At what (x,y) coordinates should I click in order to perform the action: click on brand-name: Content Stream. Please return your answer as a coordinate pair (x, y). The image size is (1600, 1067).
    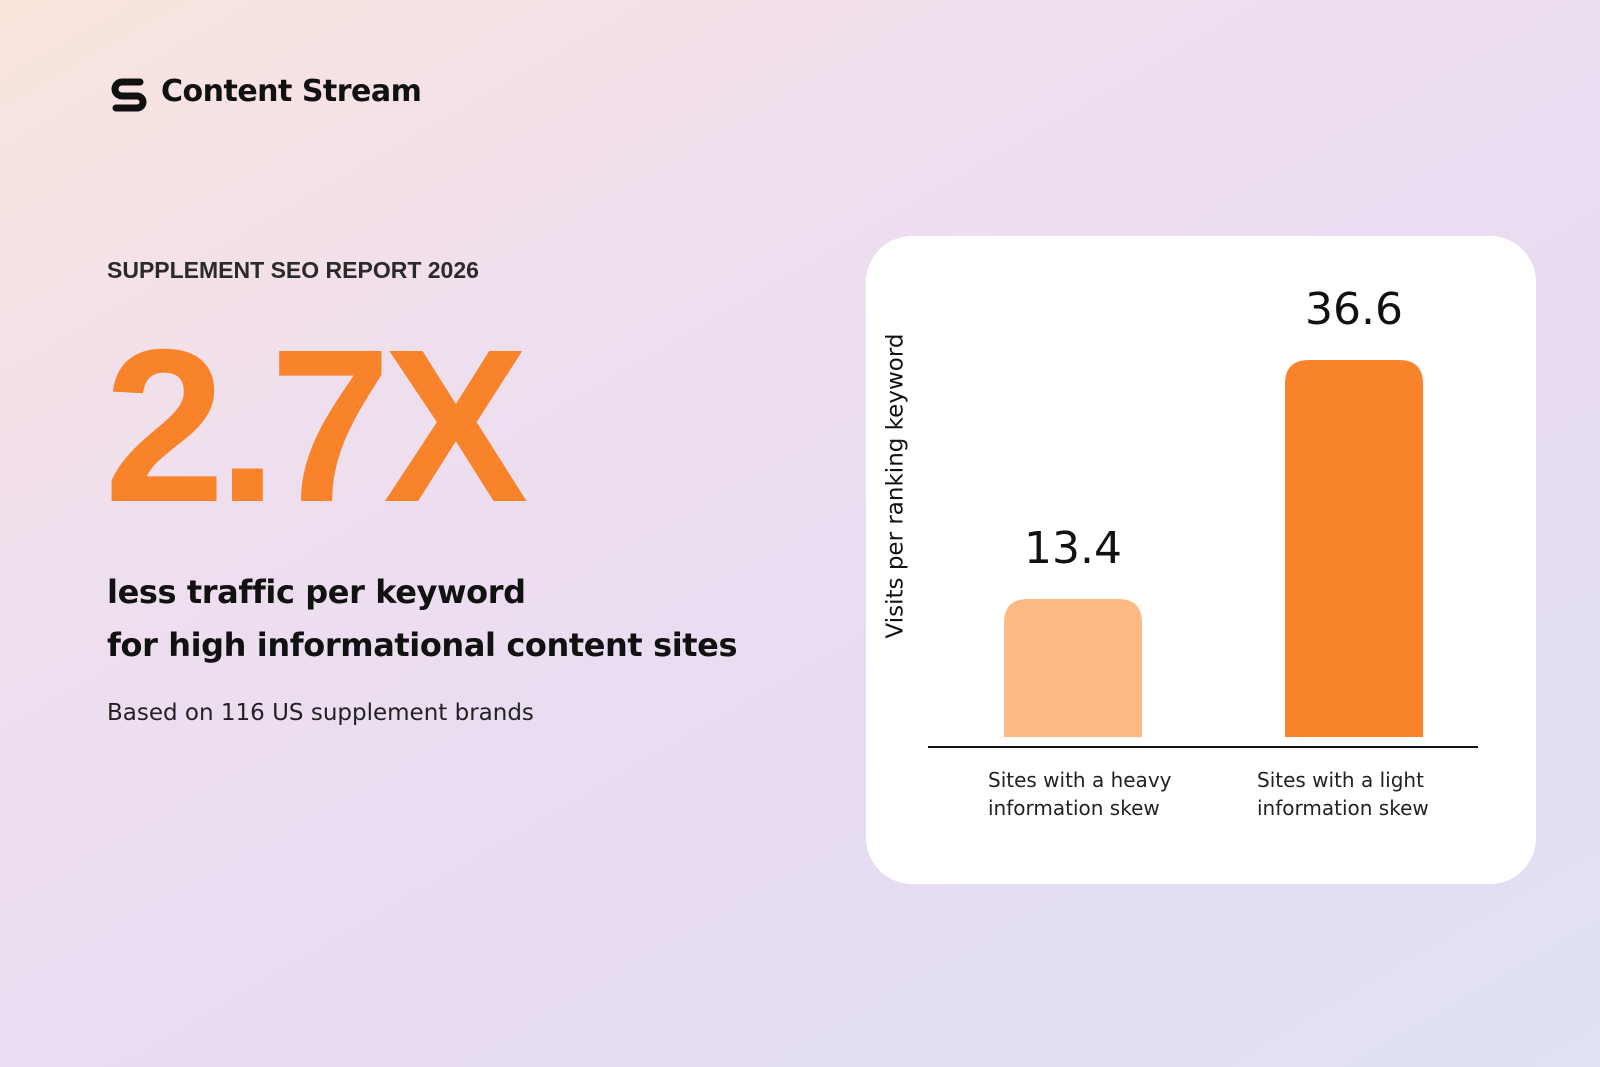
    Looking at the image, I should click on (291, 91).